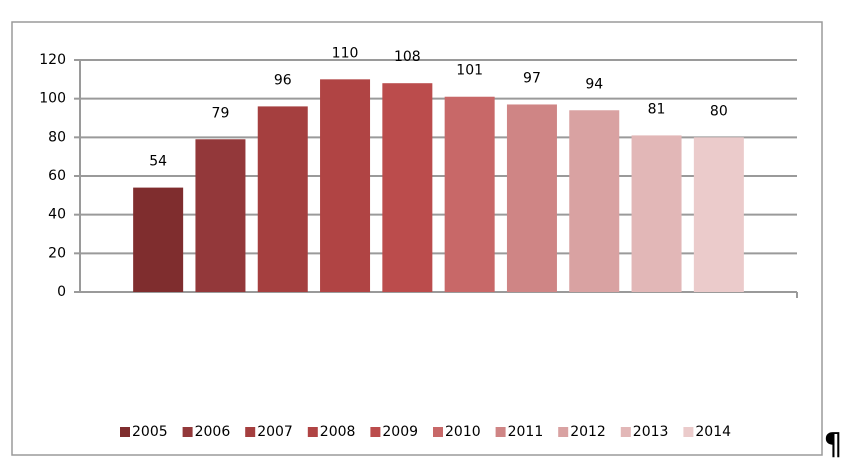  I want to click on y-tick-label: 60, so click(57, 176).